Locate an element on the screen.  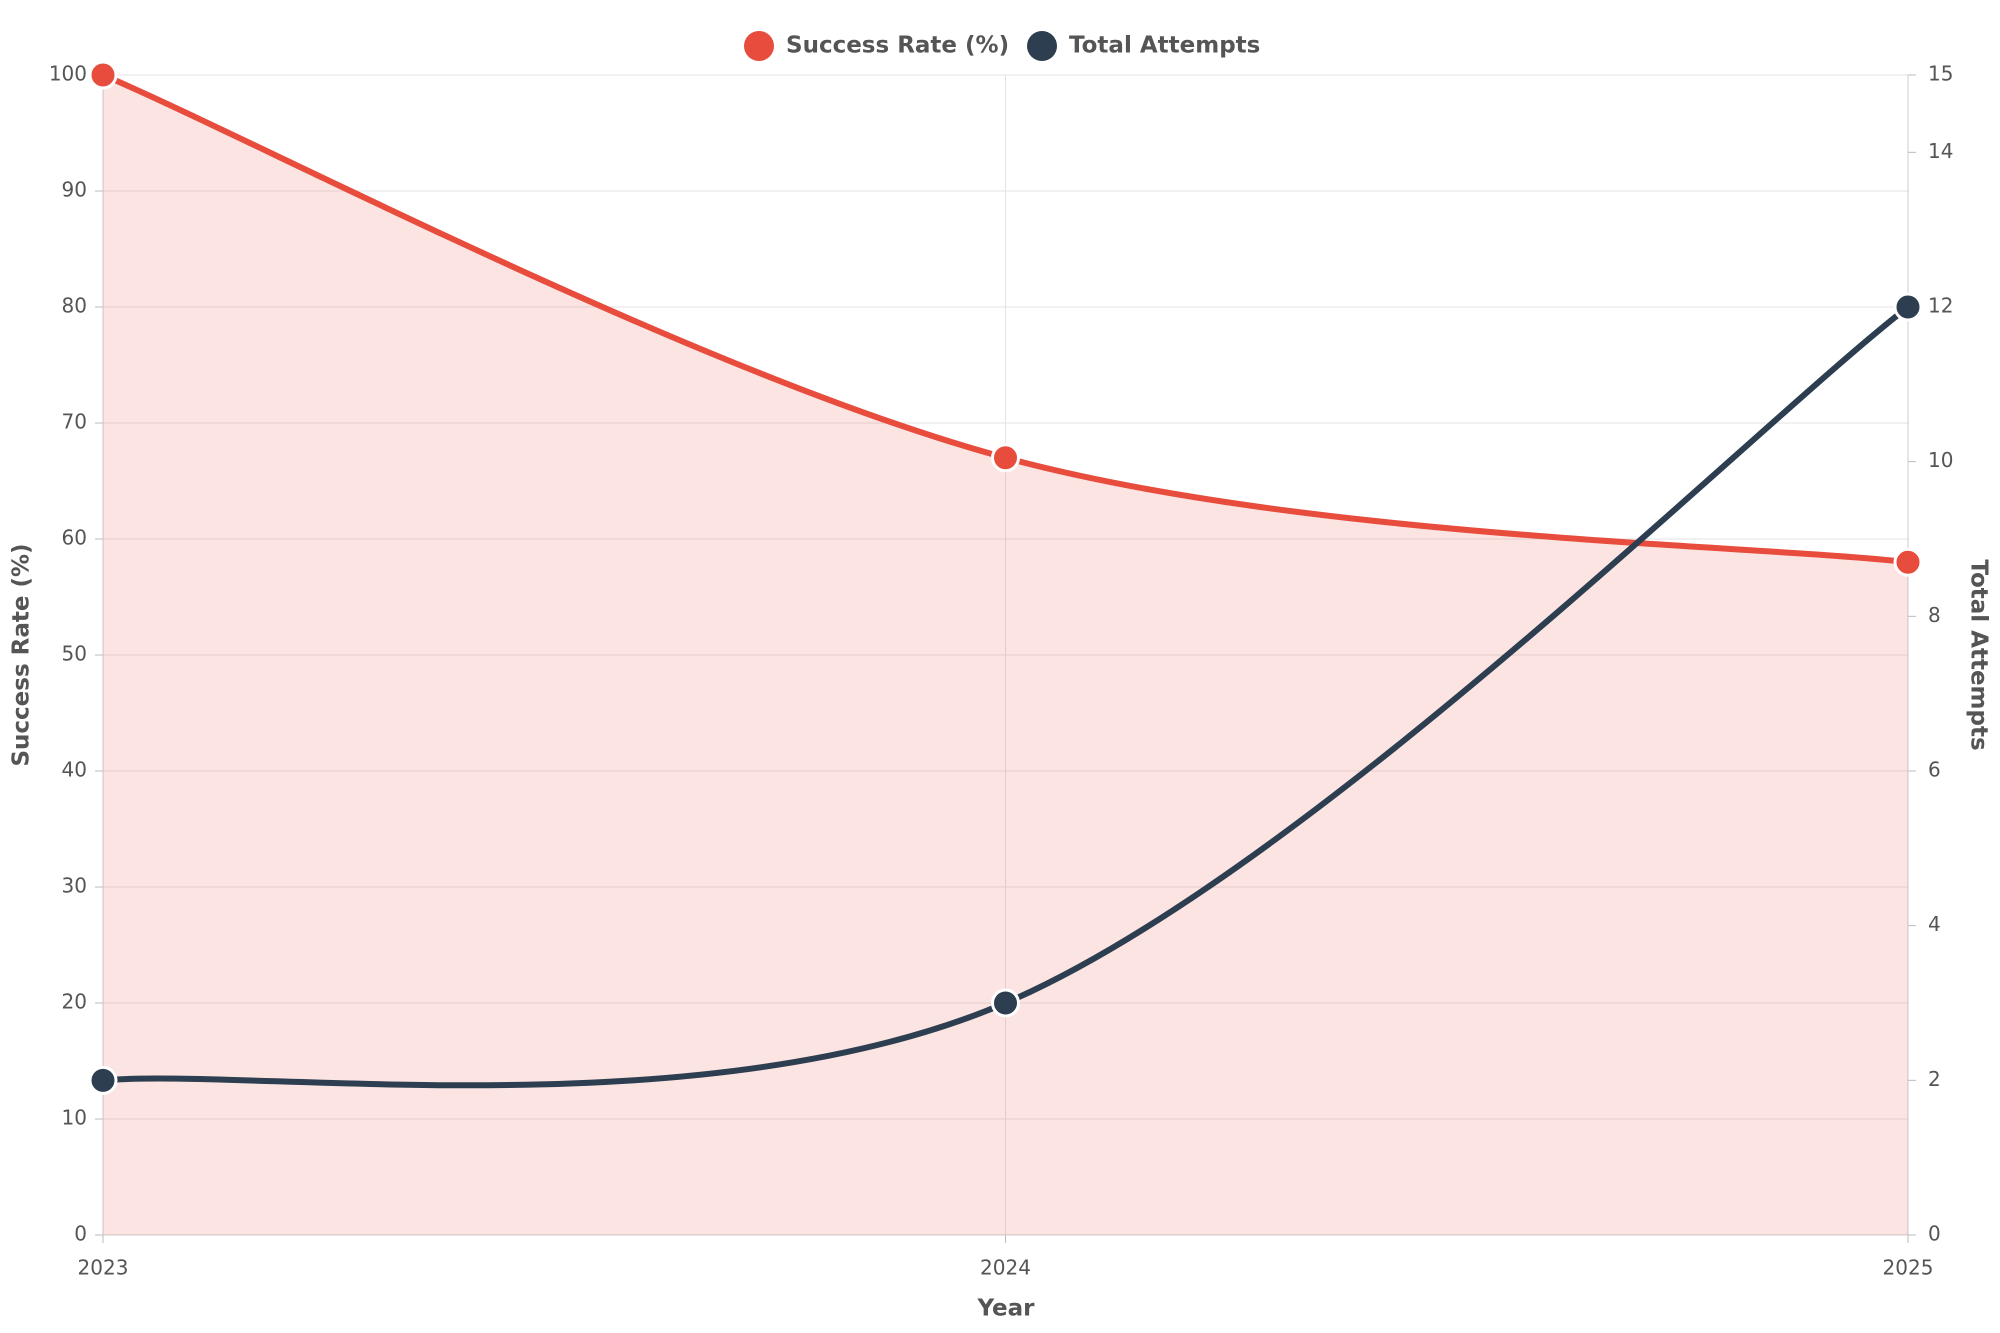
y-tick-label: 50 is located at coordinates (74, 654).